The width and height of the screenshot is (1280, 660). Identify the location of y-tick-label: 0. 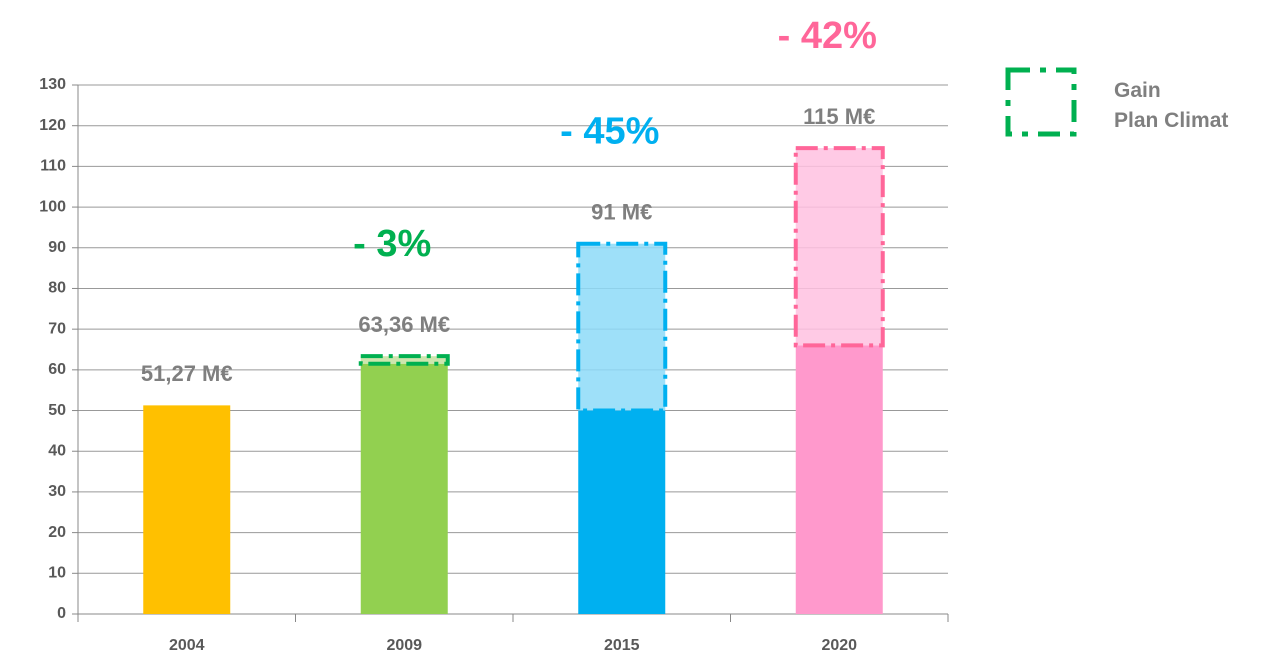
(61, 613).